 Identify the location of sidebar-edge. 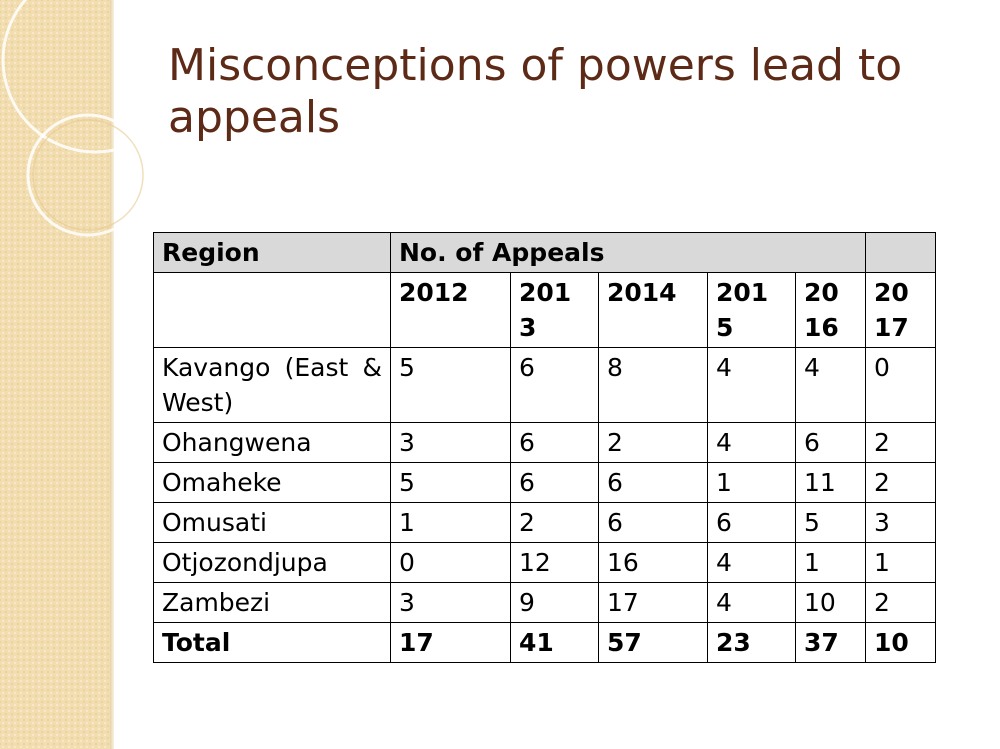
(112, 374).